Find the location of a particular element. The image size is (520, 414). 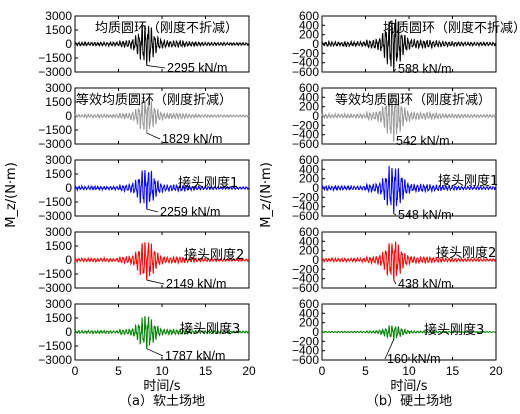

peak-annotation: 2295 kN/m is located at coordinates (197, 68).